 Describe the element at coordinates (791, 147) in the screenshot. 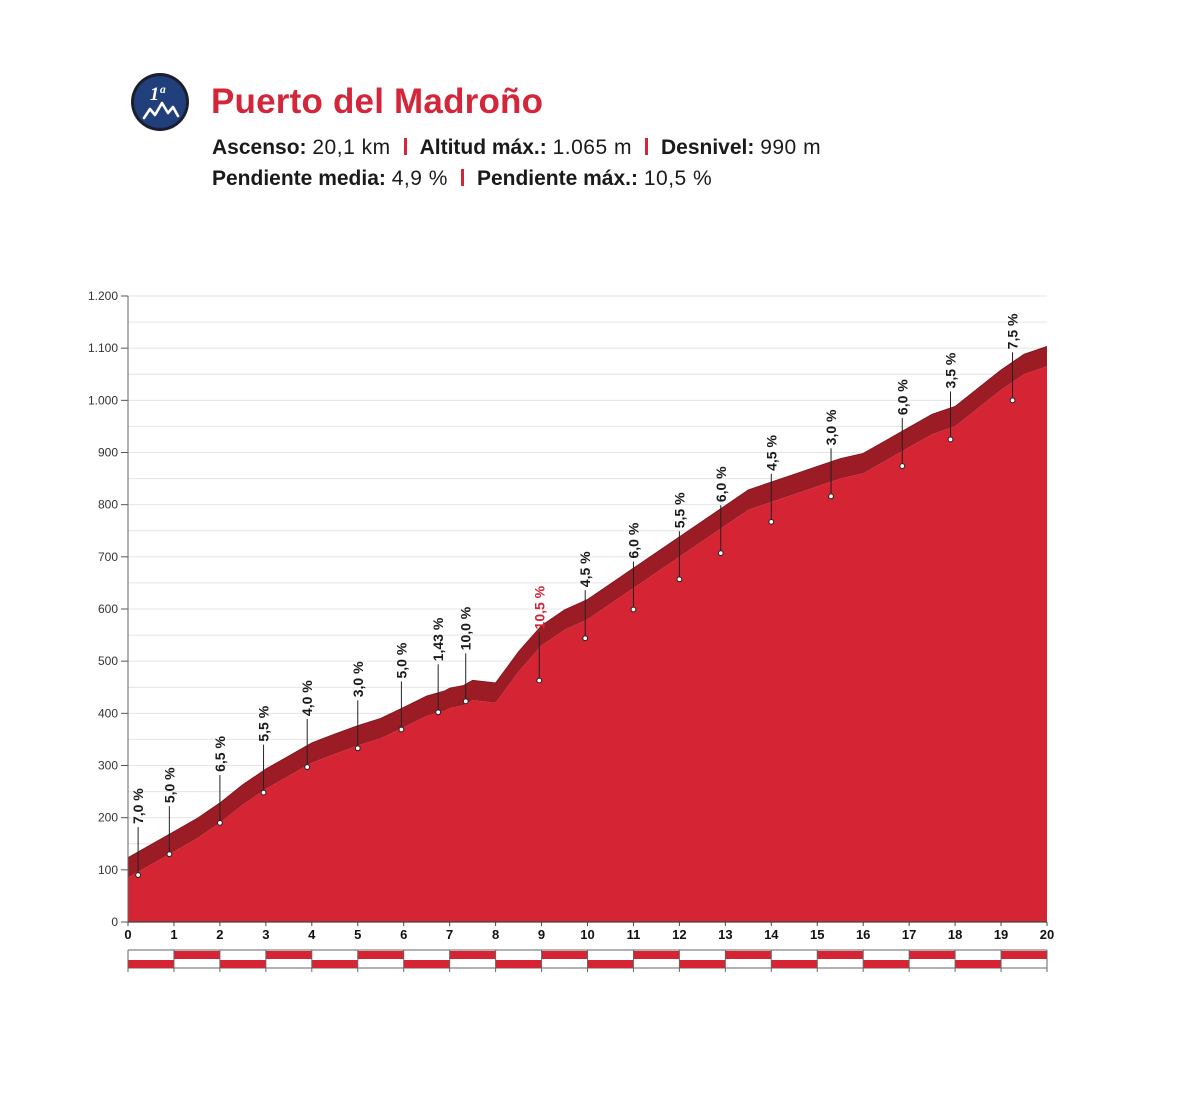

I see `stat-elevation-gain-value: 990 m` at that location.